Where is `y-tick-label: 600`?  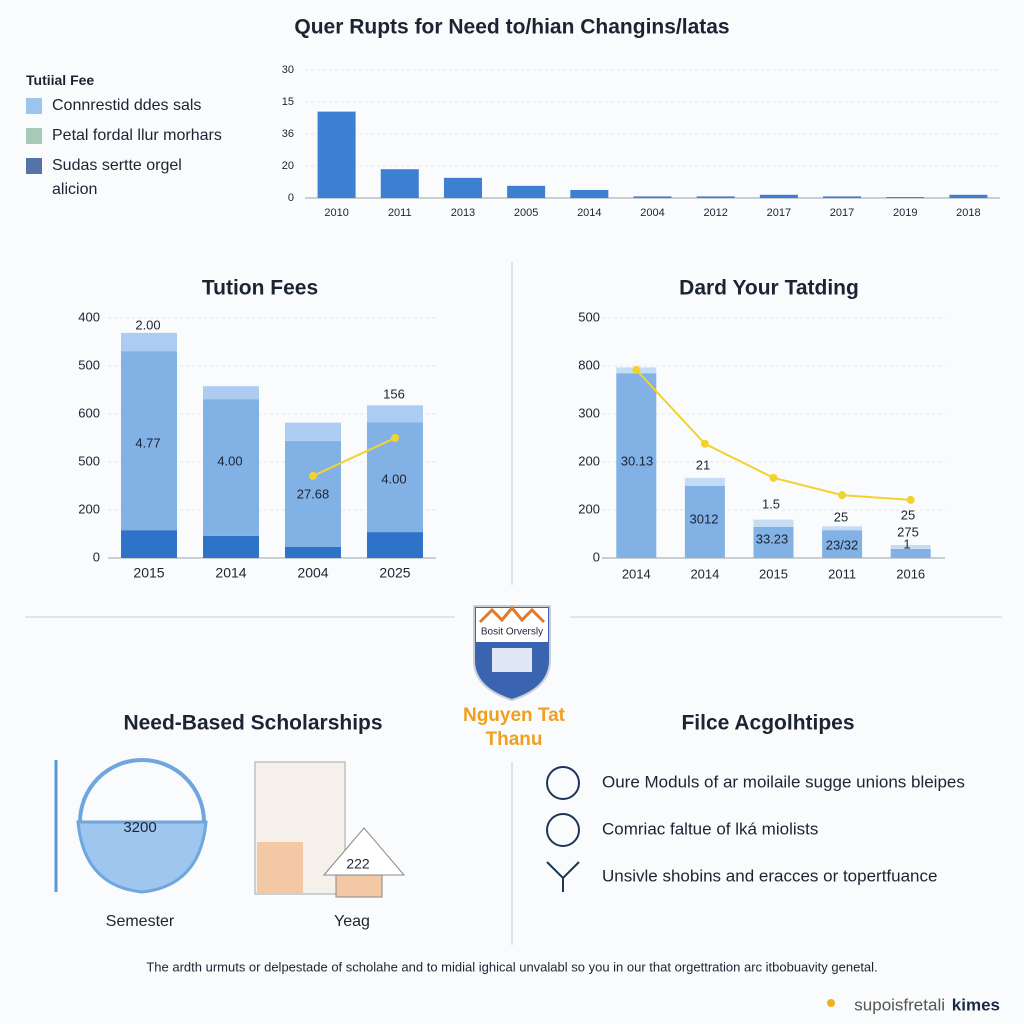
y-tick-label: 600 is located at coordinates (89, 412).